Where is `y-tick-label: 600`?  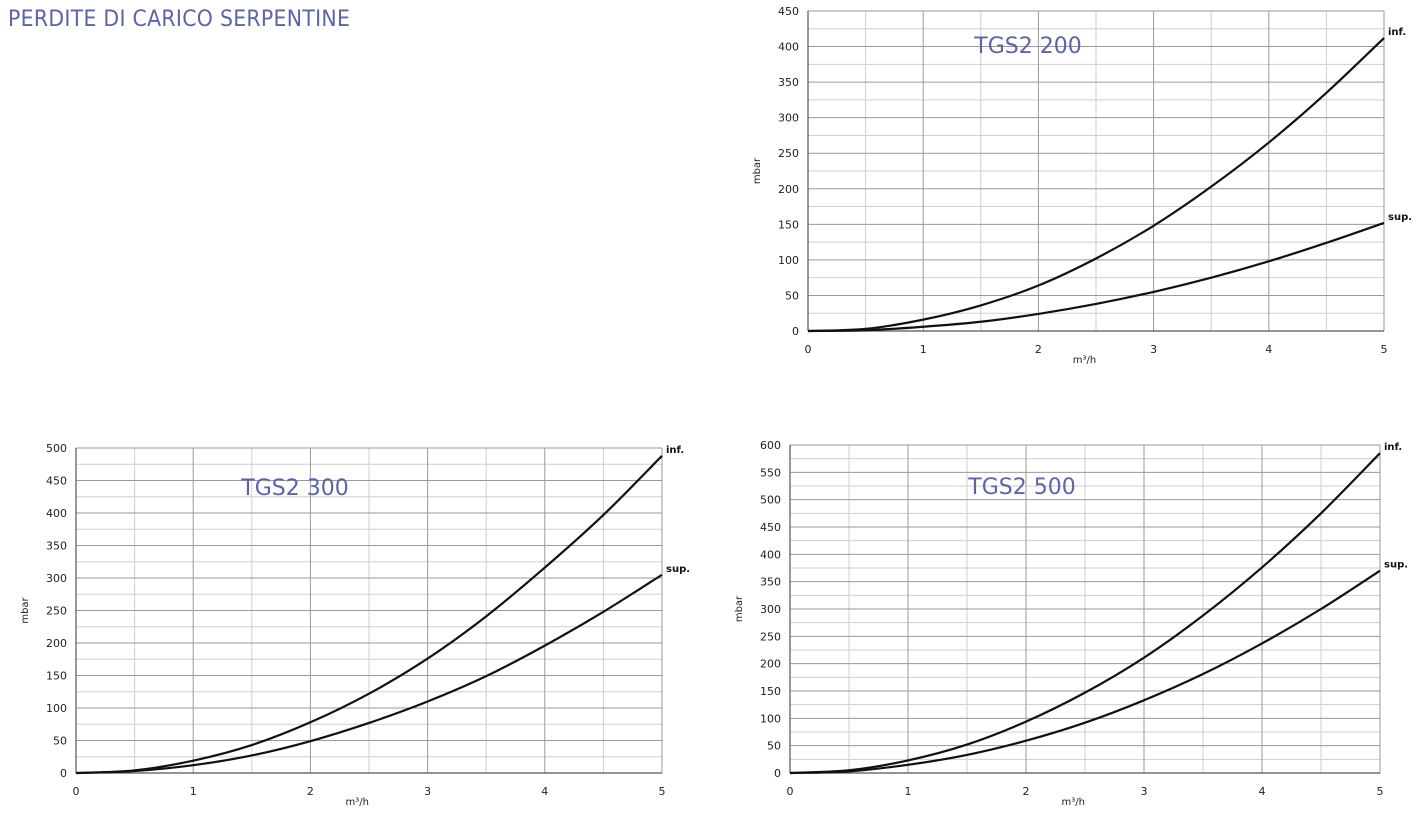 y-tick-label: 600 is located at coordinates (770, 445).